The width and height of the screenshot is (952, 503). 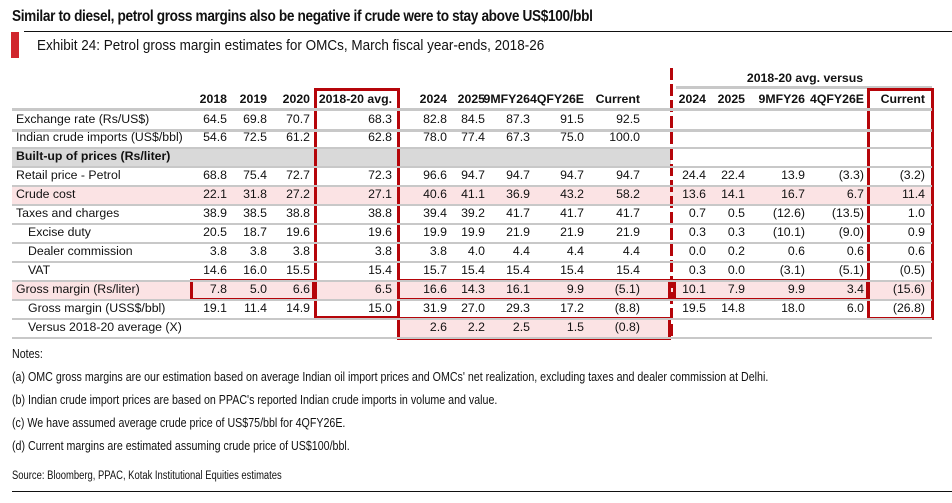 I want to click on cell-vs-current: 1.0, so click(x=916, y=213).